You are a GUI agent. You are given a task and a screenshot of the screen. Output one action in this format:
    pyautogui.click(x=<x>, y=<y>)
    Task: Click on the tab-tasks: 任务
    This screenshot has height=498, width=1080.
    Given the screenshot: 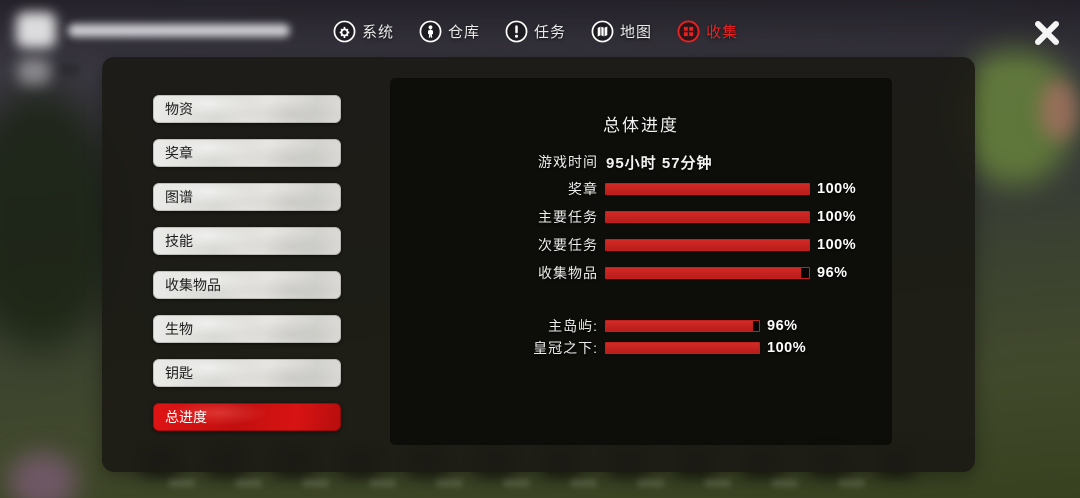 What is the action you would take?
    pyautogui.click(x=535, y=31)
    